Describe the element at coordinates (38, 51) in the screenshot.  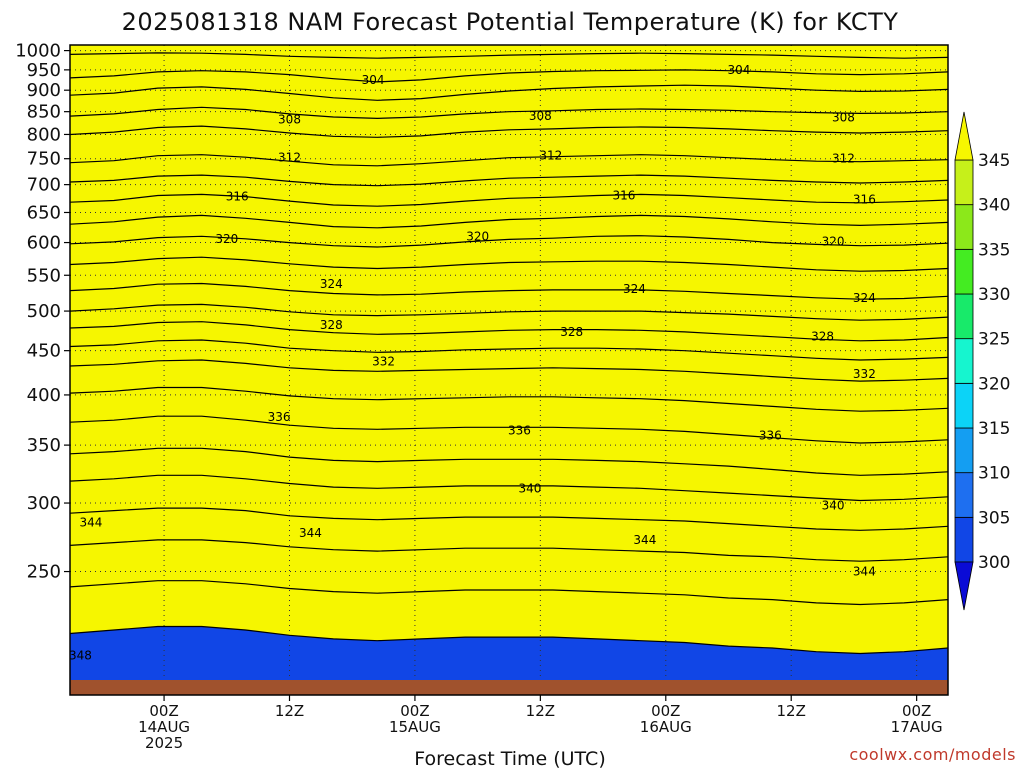
I see `y-tick-label-1000: 1000` at that location.